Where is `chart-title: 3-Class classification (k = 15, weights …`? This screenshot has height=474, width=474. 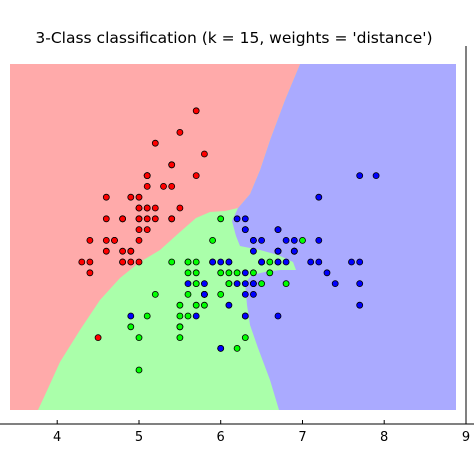 chart-title: 3-Class classification (k = 15, weights … is located at coordinates (233, 38).